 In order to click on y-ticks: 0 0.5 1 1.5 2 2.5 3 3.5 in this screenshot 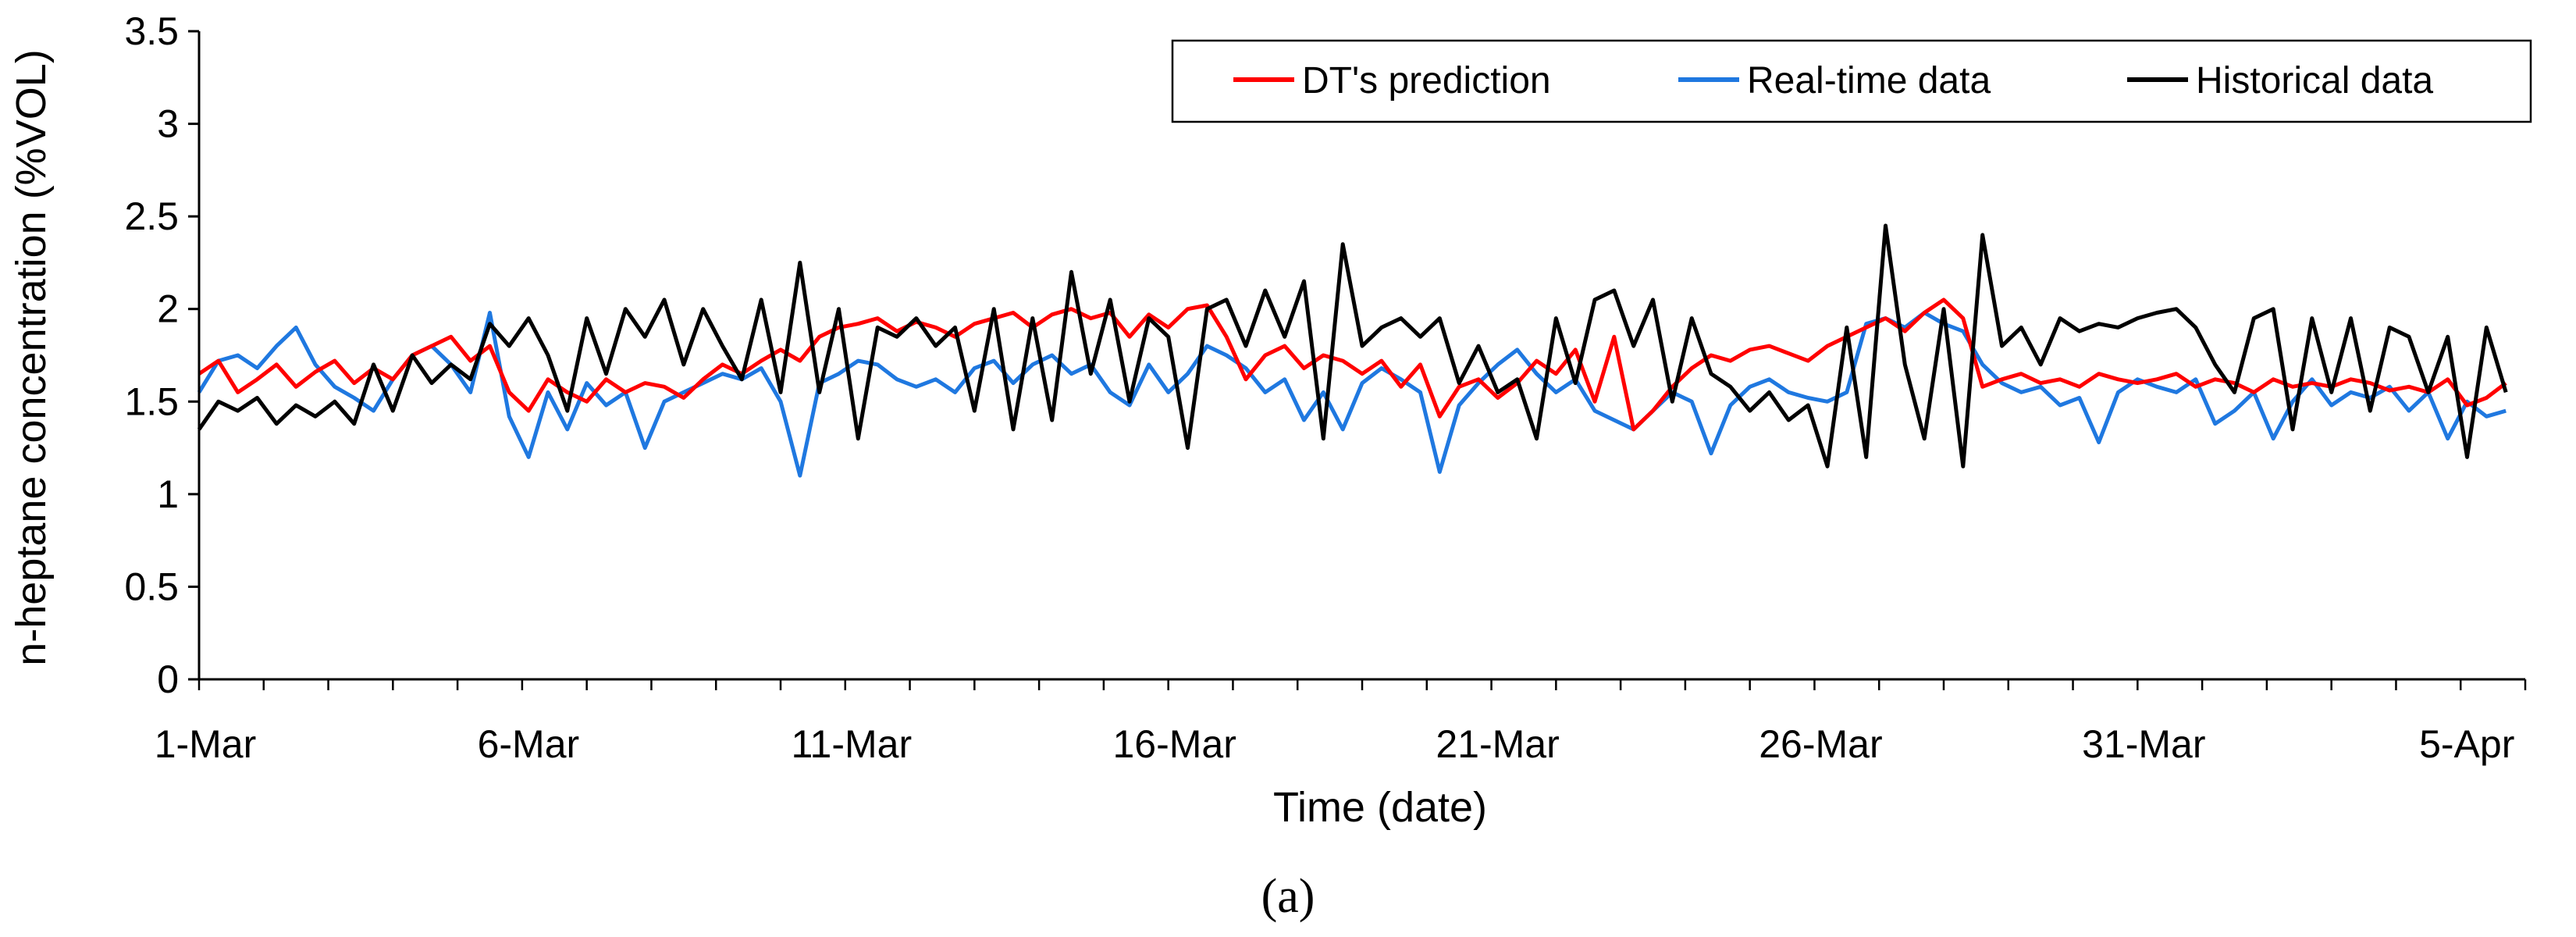, I will do `click(161, 355)`.